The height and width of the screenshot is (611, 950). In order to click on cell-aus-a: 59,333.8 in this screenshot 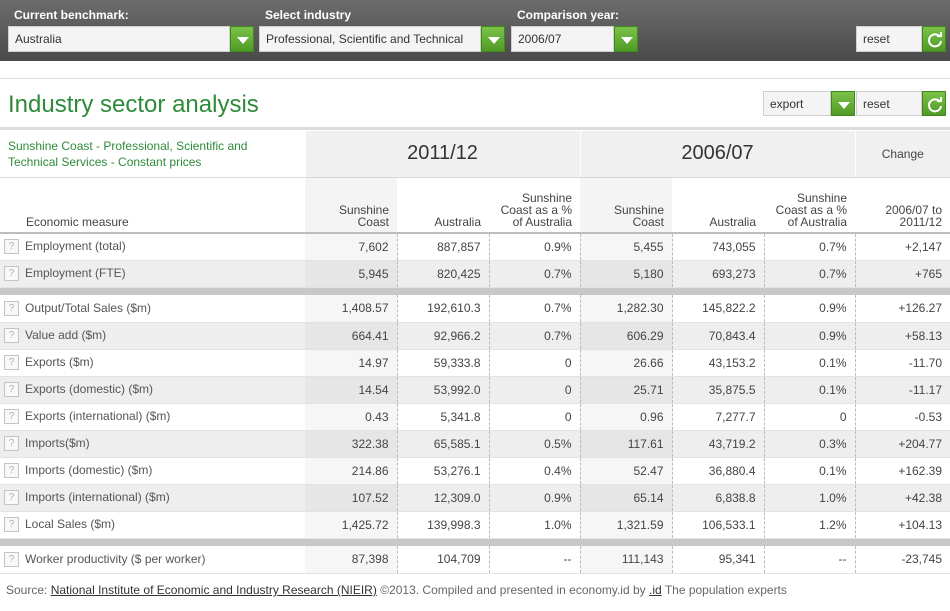, I will do `click(443, 363)`.